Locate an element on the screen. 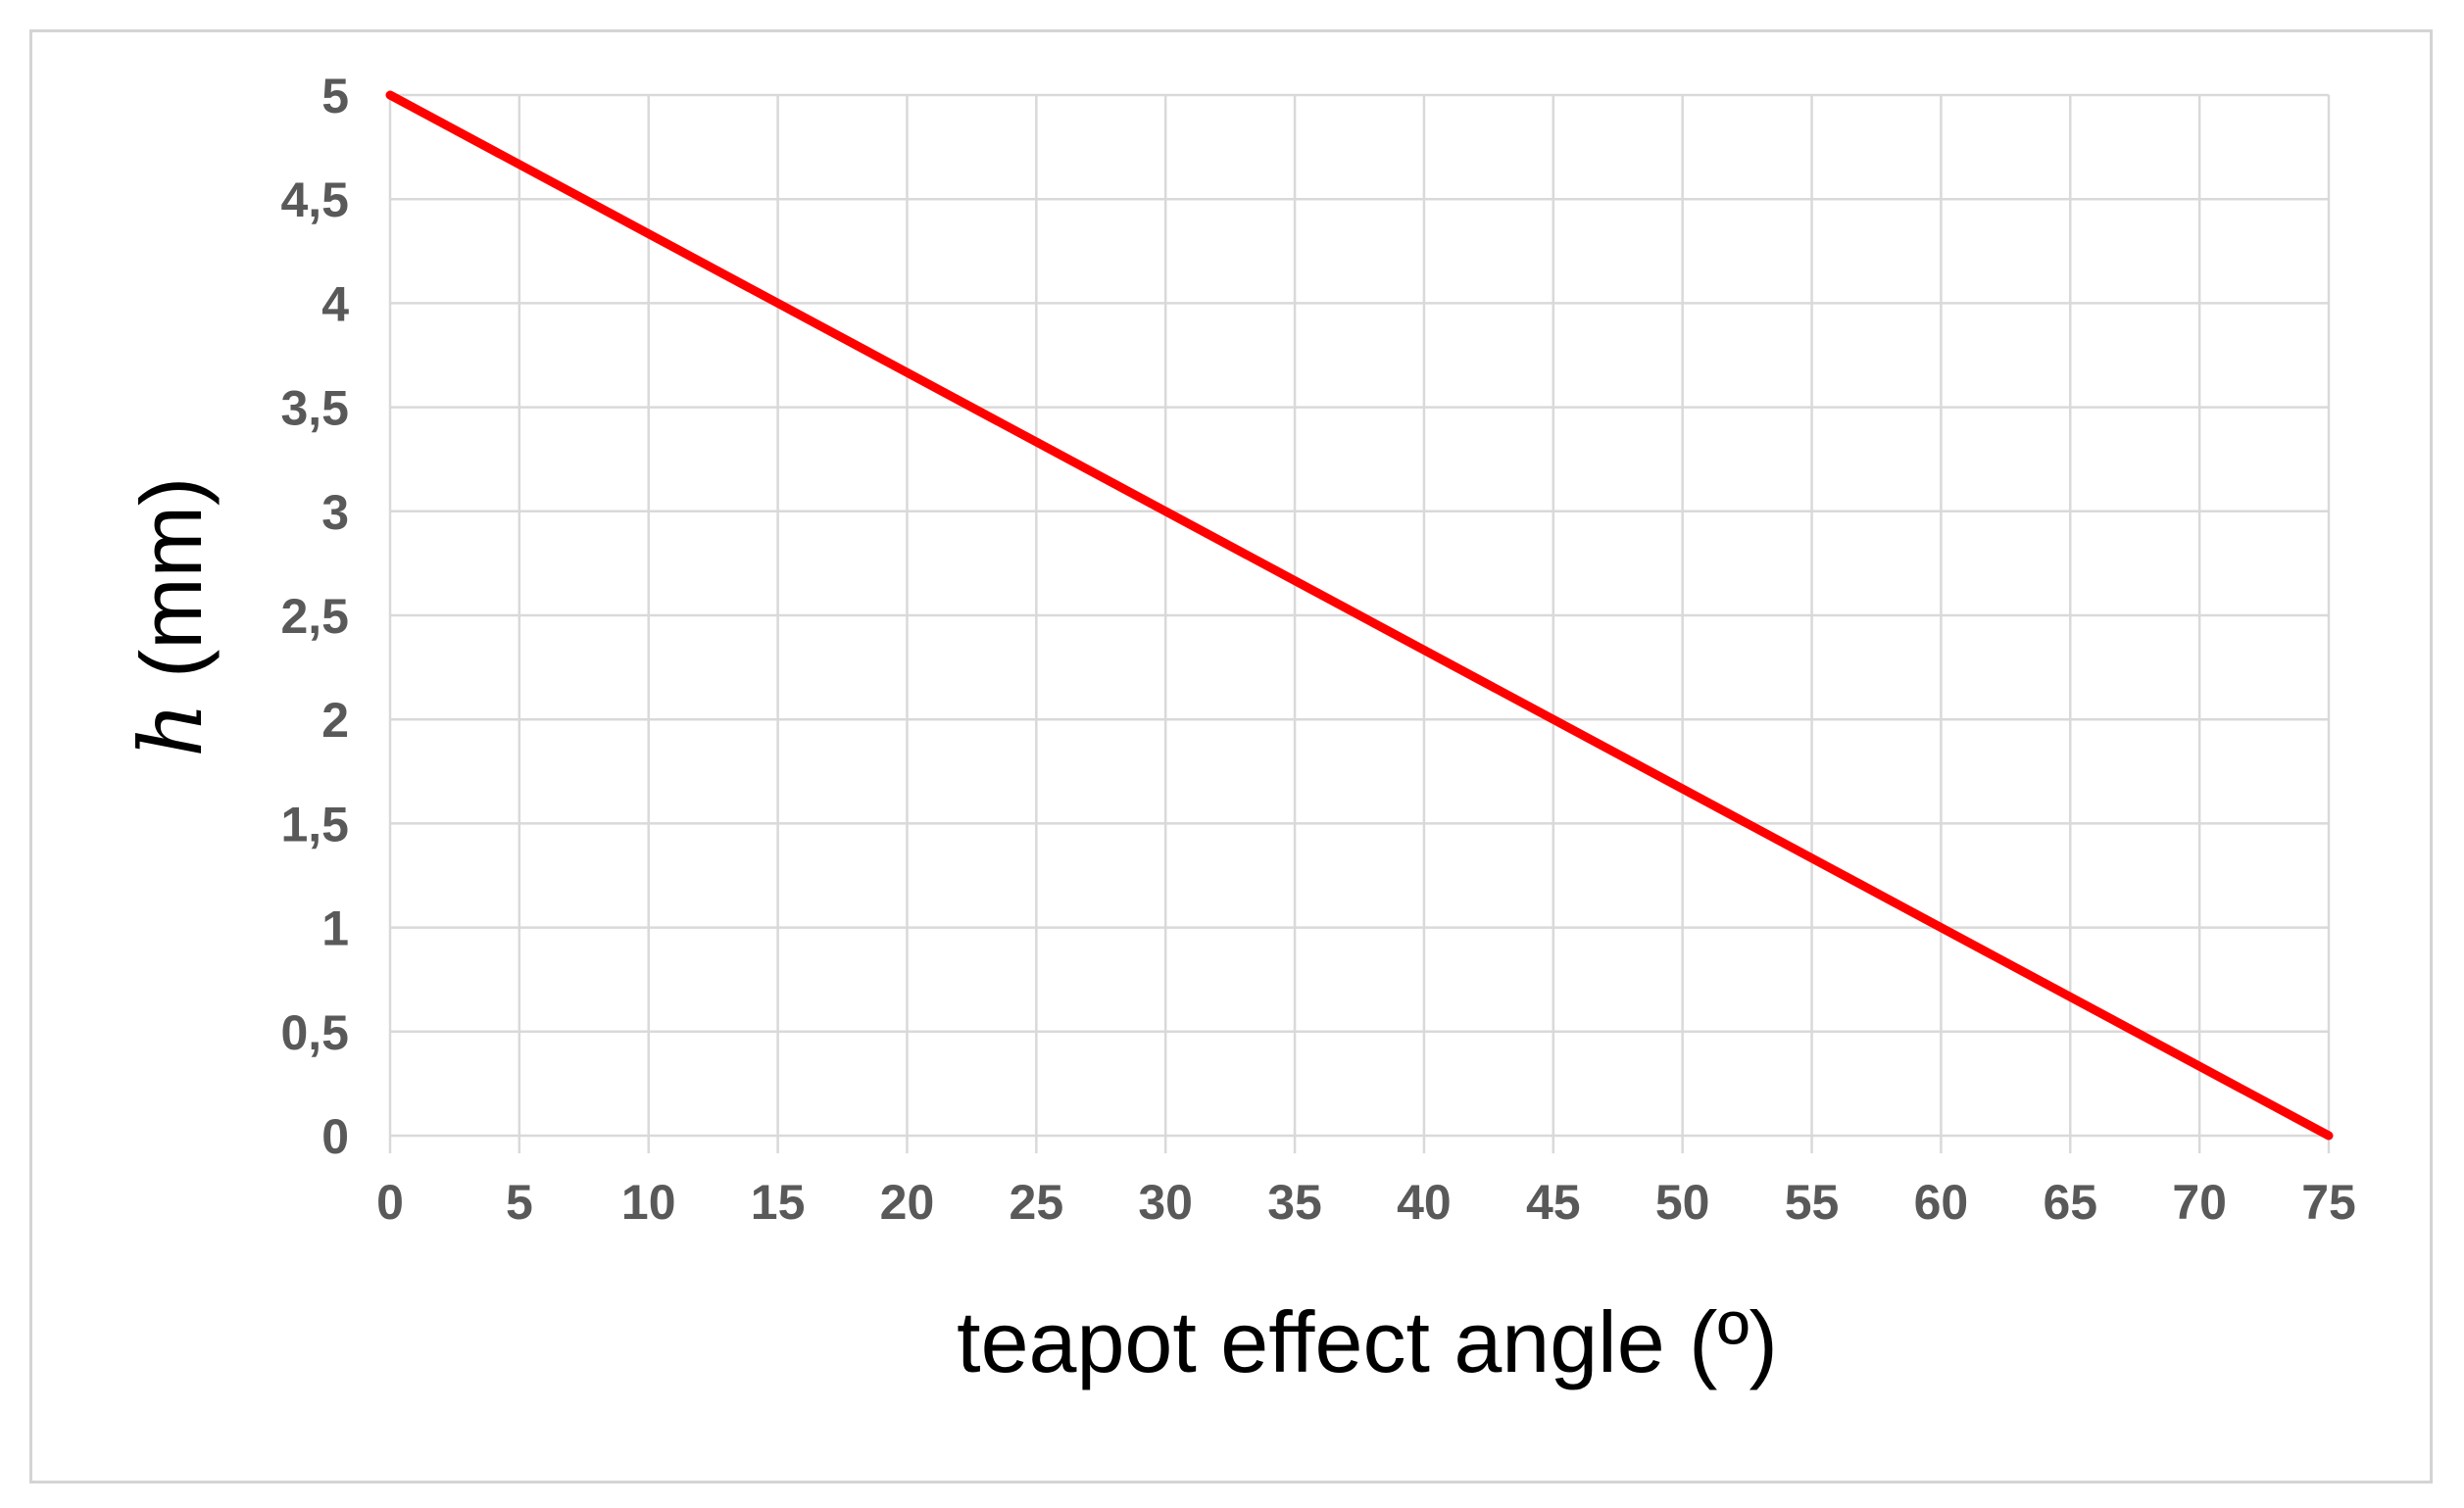 This screenshot has height=1508, width=2464. y-tick-labels: 0 0,5 1 1,5 2 2,5 3 3,5 4 4,5 5 is located at coordinates (314, 616).